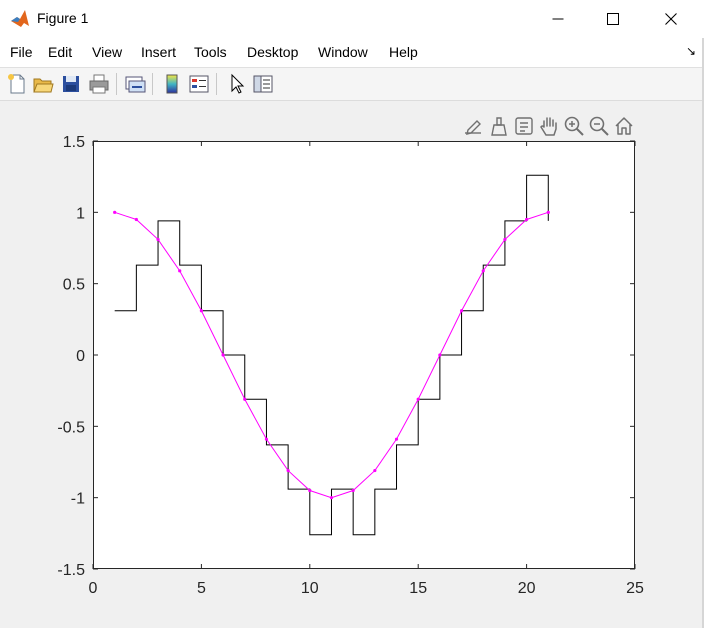  Describe the element at coordinates (135, 84) in the screenshot. I see `link-plot-icon` at that location.